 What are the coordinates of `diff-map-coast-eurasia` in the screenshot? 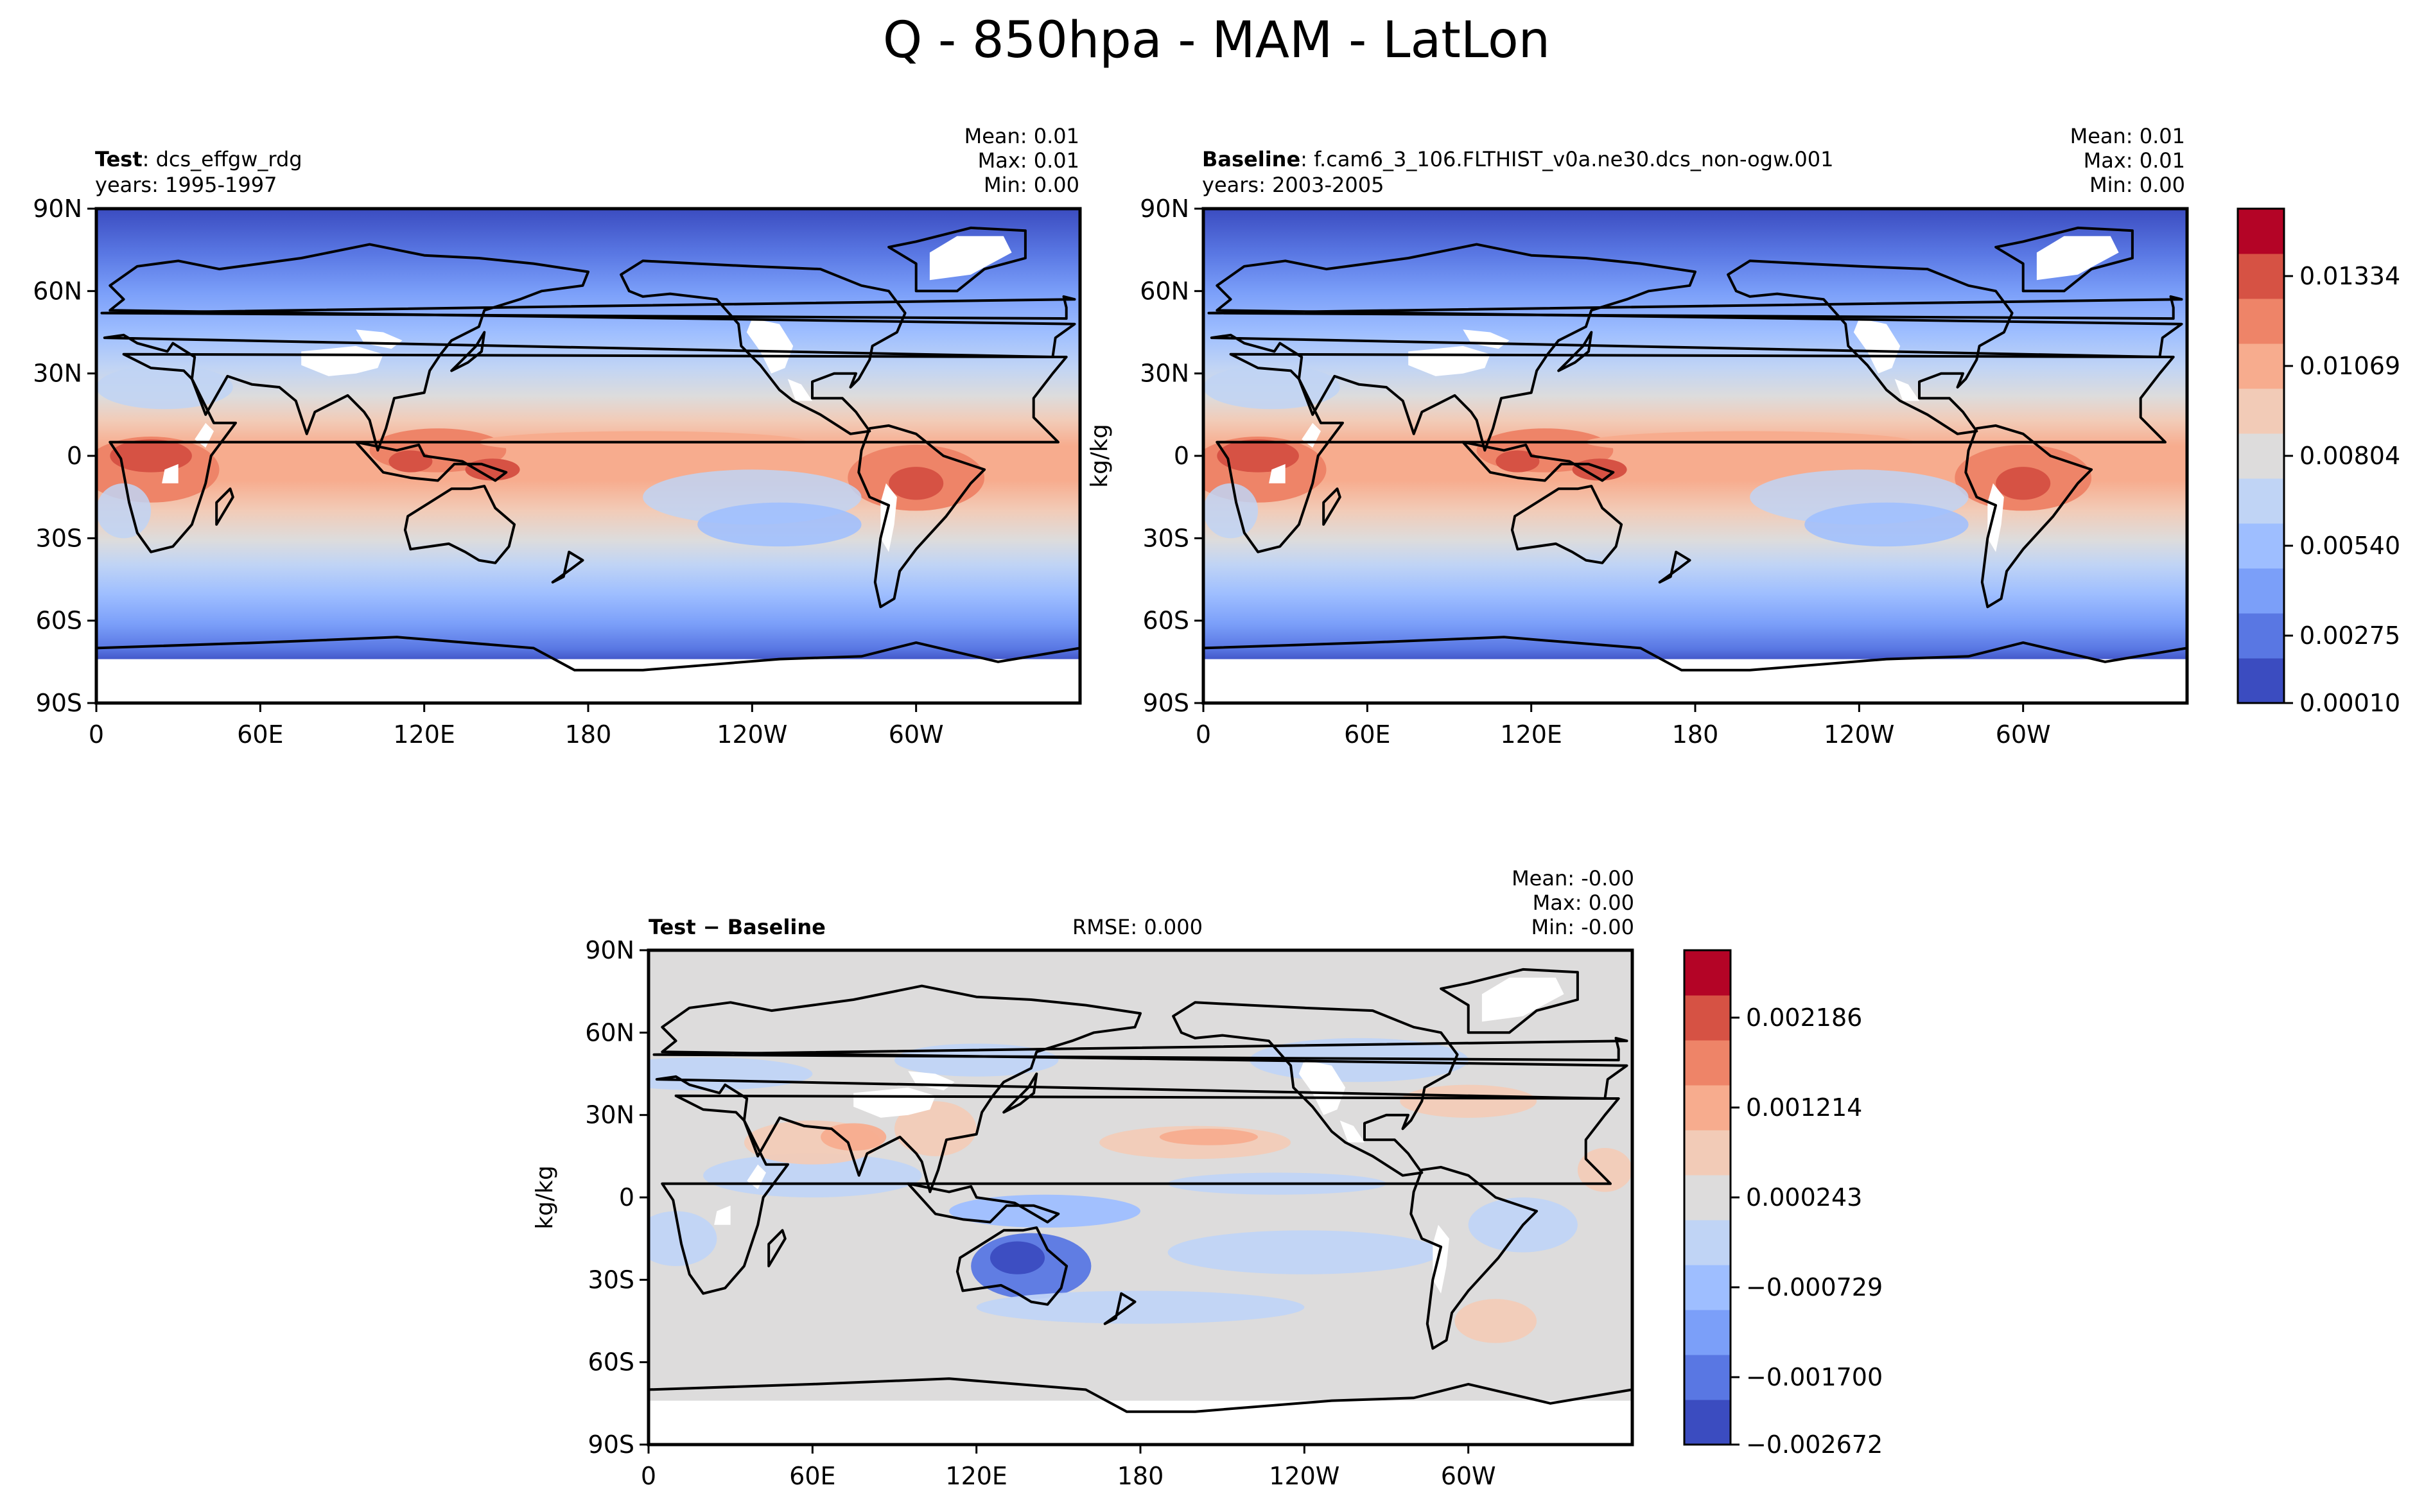 It's located at (1141, 1089).